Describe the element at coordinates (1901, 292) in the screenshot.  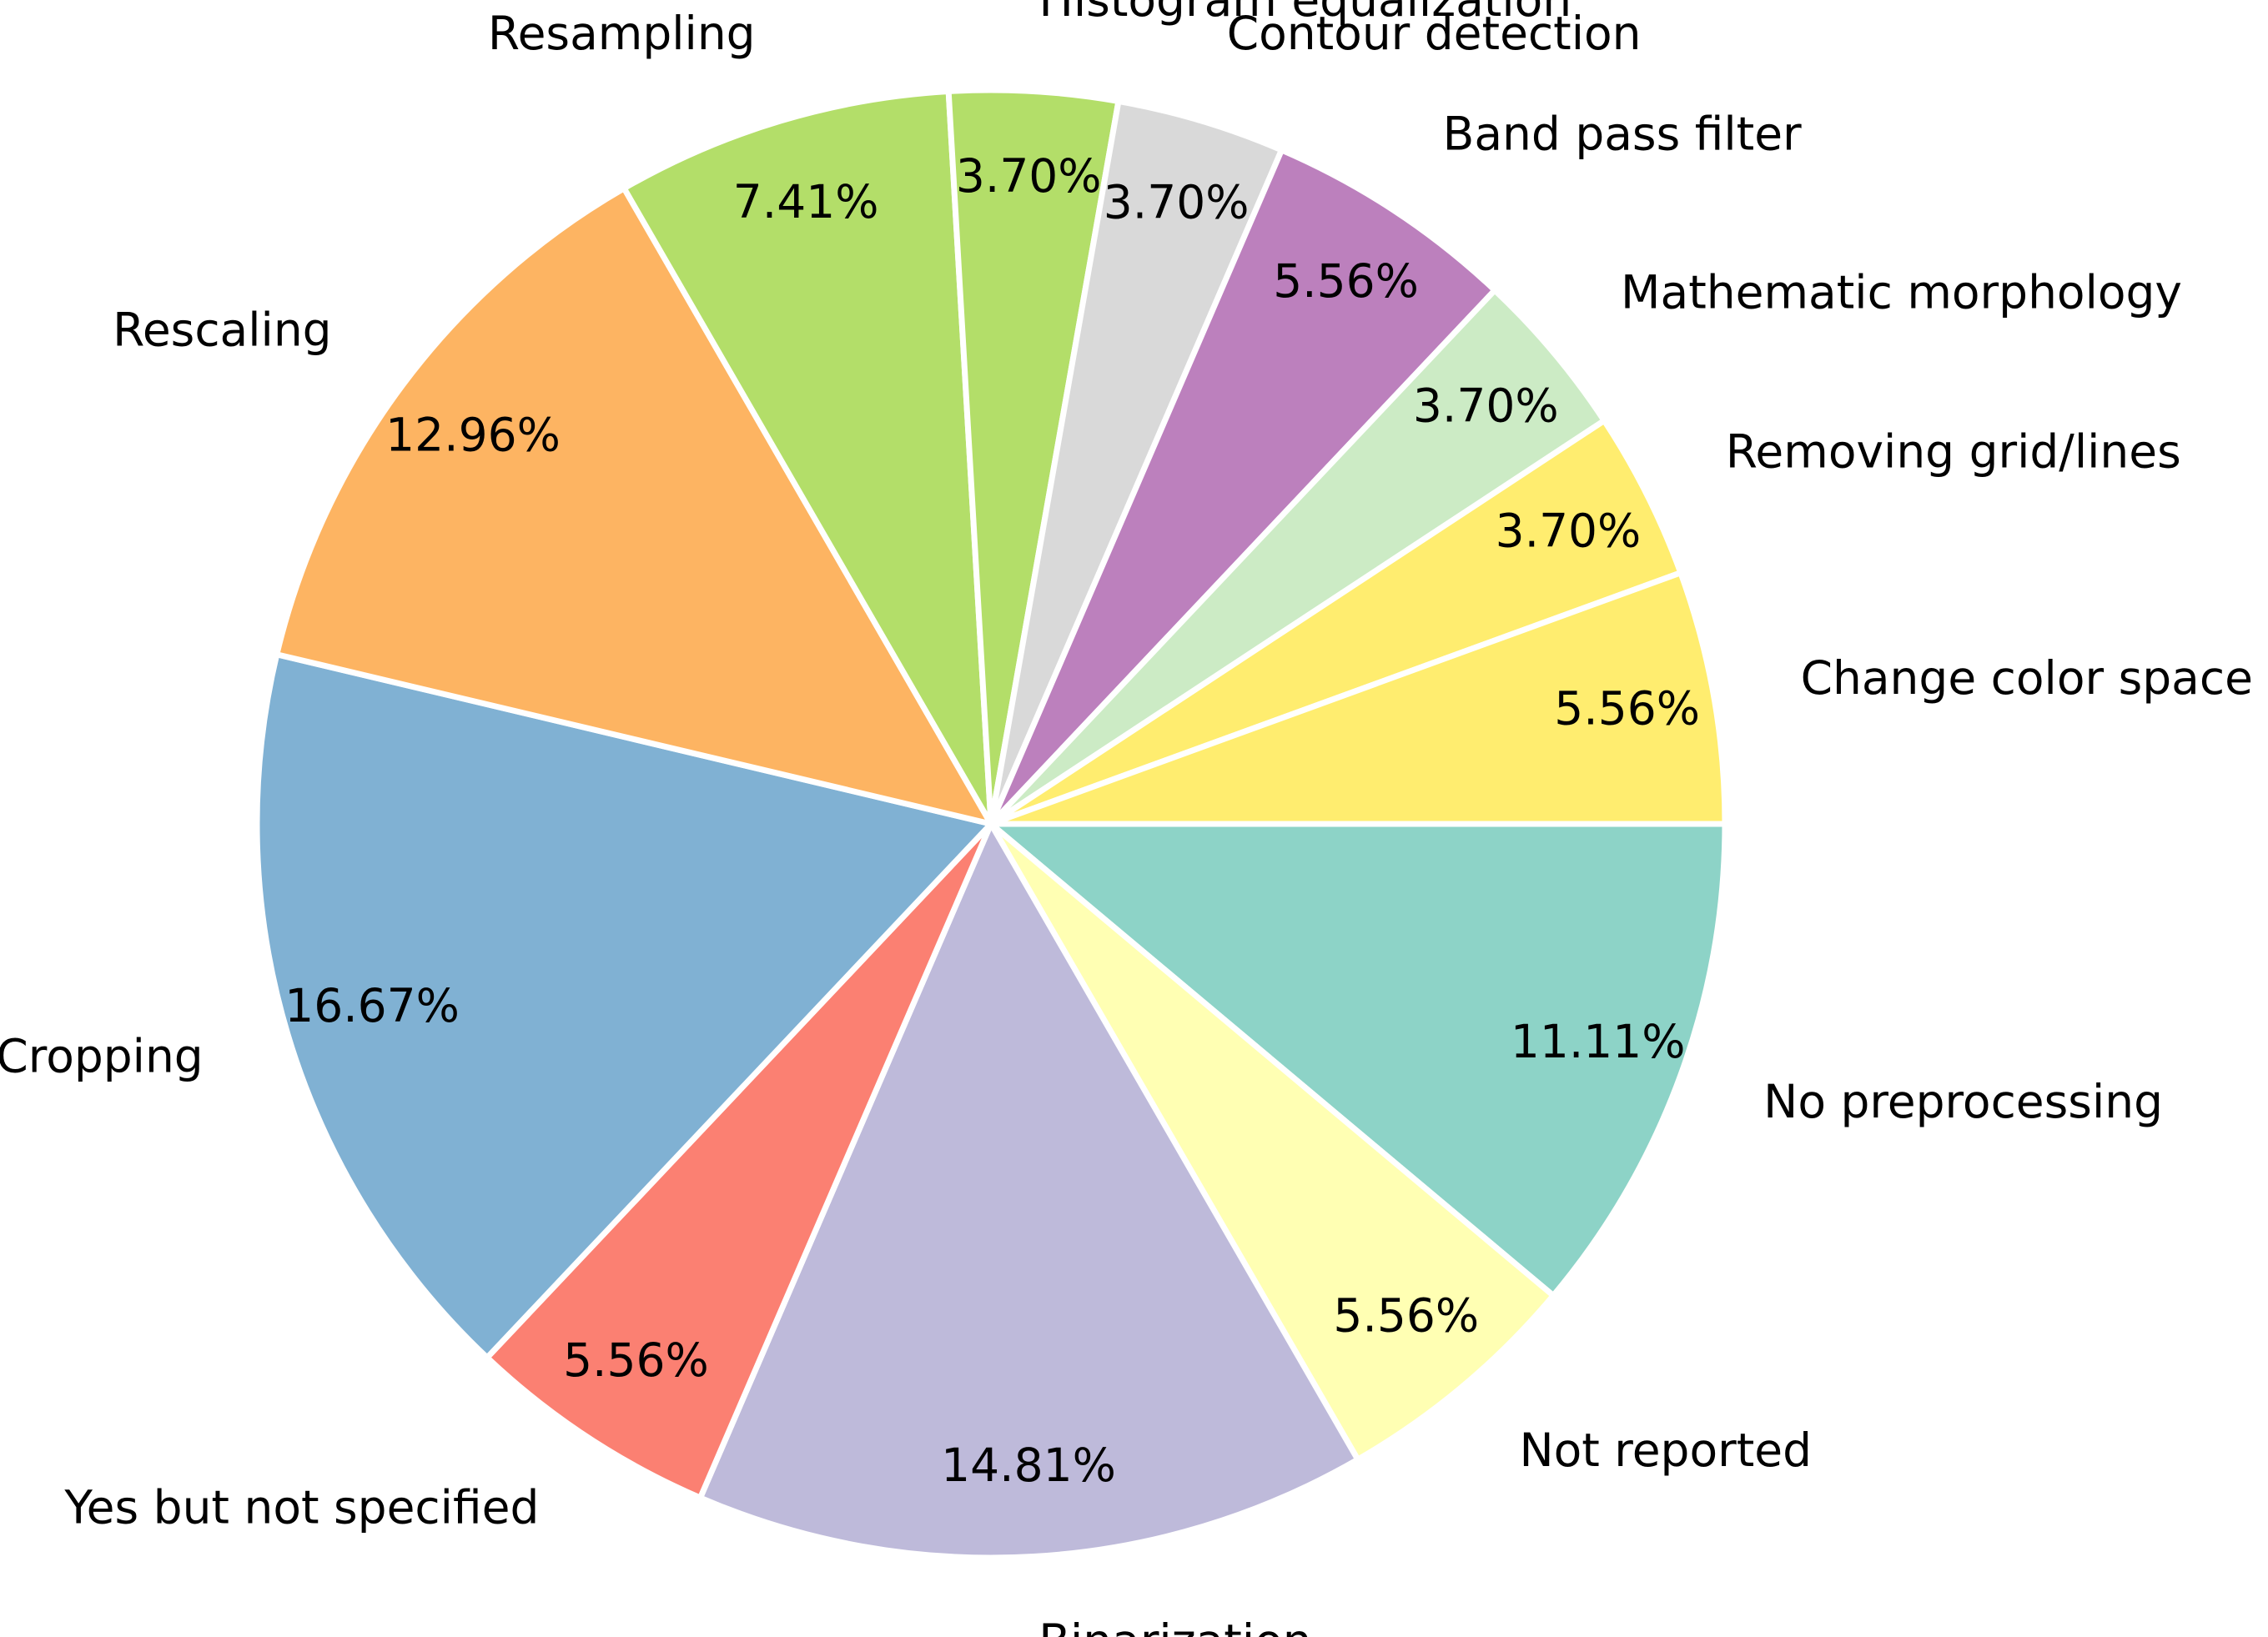
I see `slice-label: Mathematic morphology` at that location.